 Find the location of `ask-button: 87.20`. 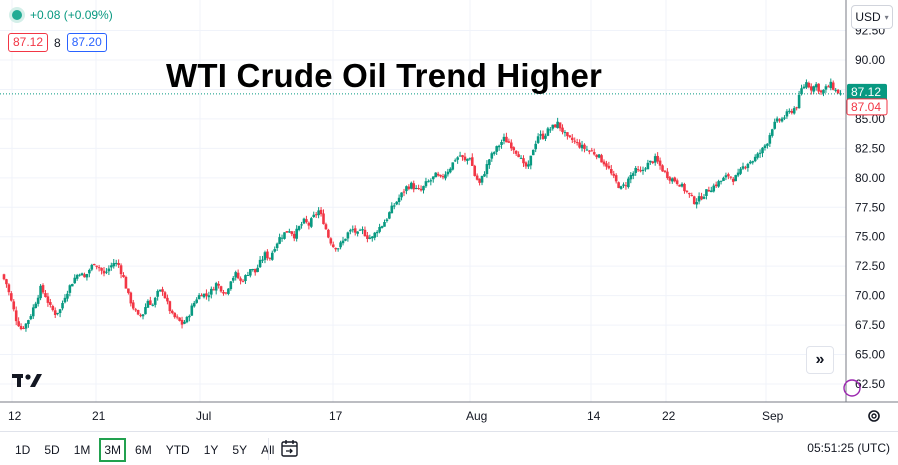

ask-button: 87.20 is located at coordinates (86, 42).